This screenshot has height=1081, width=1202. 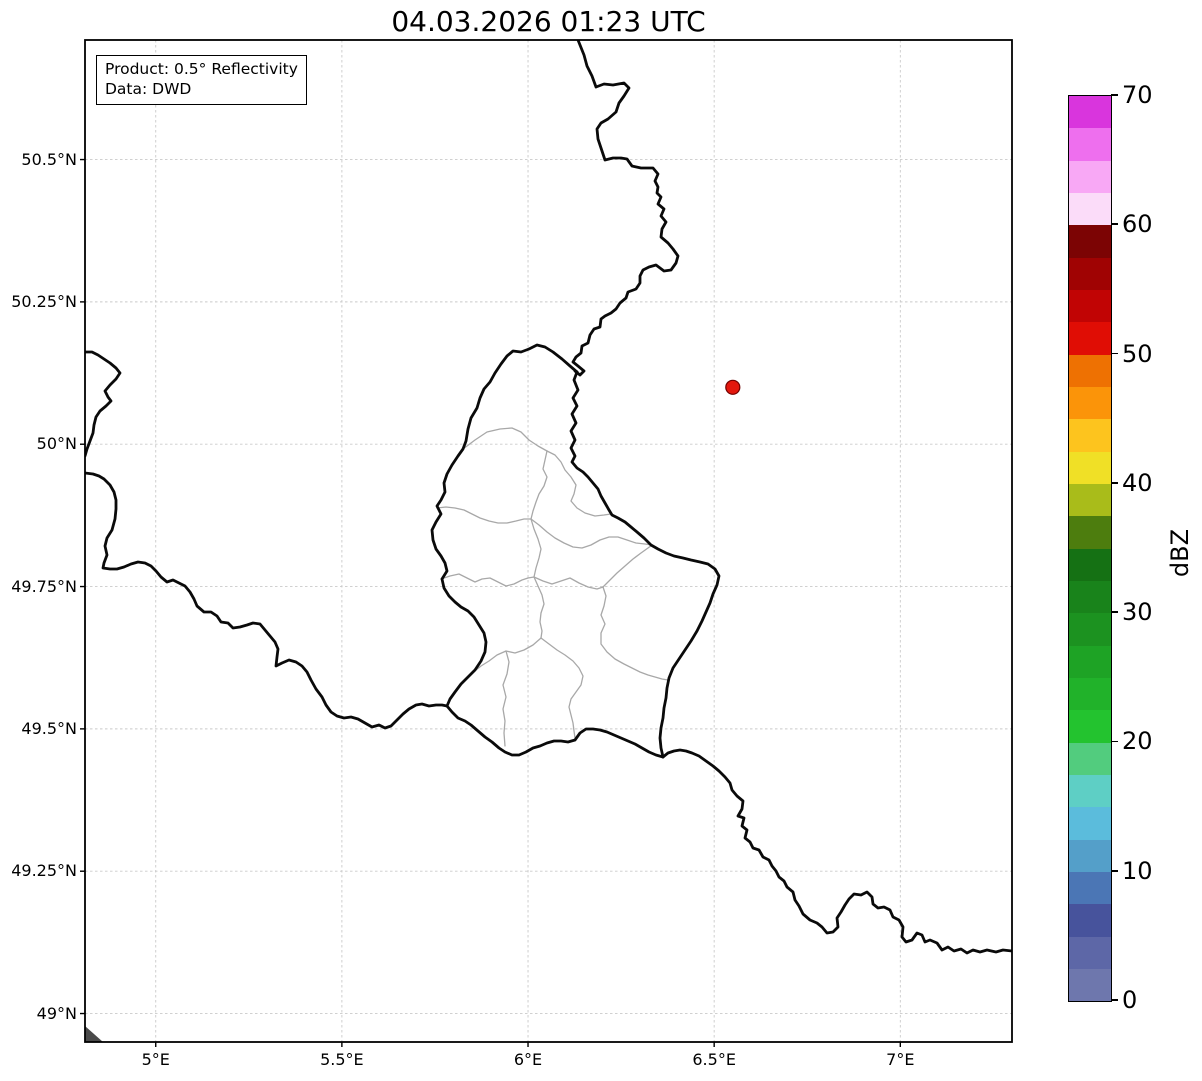 I want to click on colorbar-tick-label: 30, so click(x=1137, y=612).